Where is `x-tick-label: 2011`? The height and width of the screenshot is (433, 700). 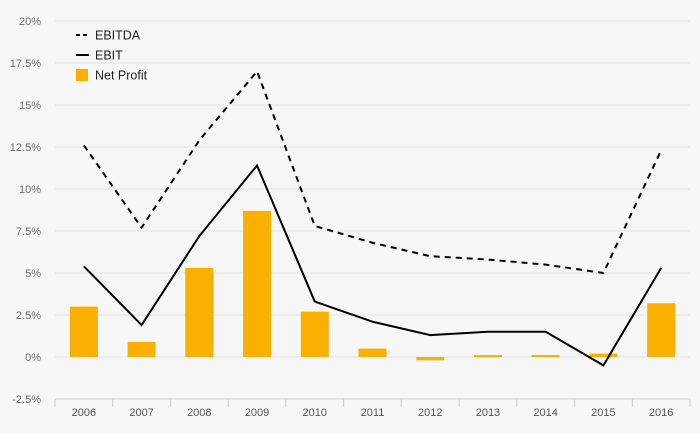
x-tick-label: 2011 is located at coordinates (373, 413).